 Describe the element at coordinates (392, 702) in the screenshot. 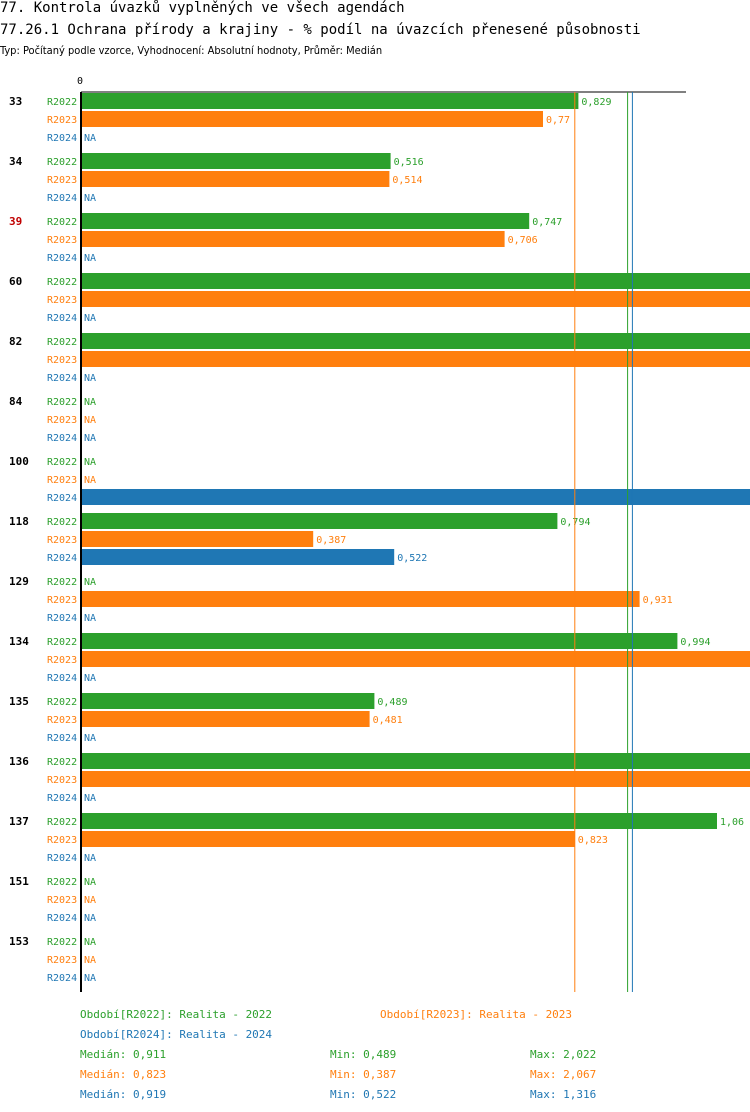

I see `value-label: 0,489` at that location.